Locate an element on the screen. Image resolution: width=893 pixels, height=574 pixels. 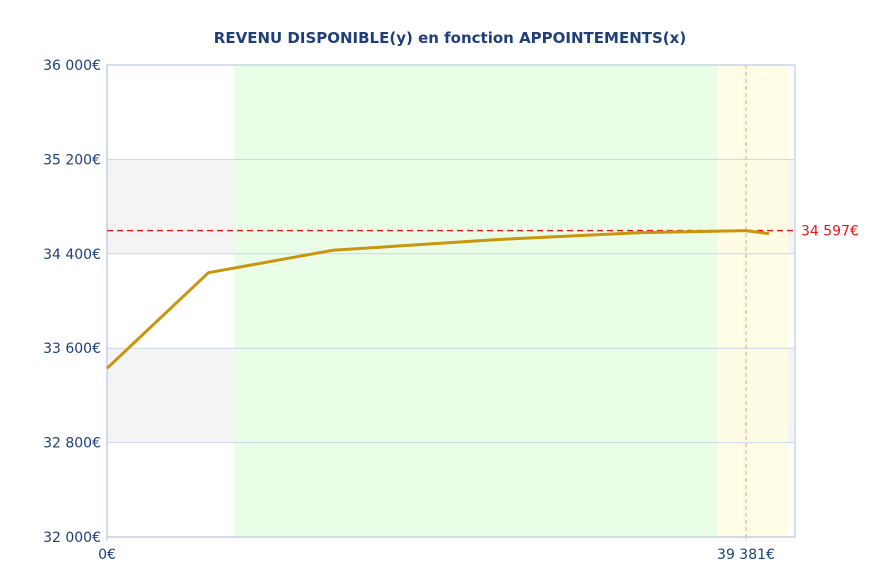
y-tick-label: 35 200€ is located at coordinates (72, 160).